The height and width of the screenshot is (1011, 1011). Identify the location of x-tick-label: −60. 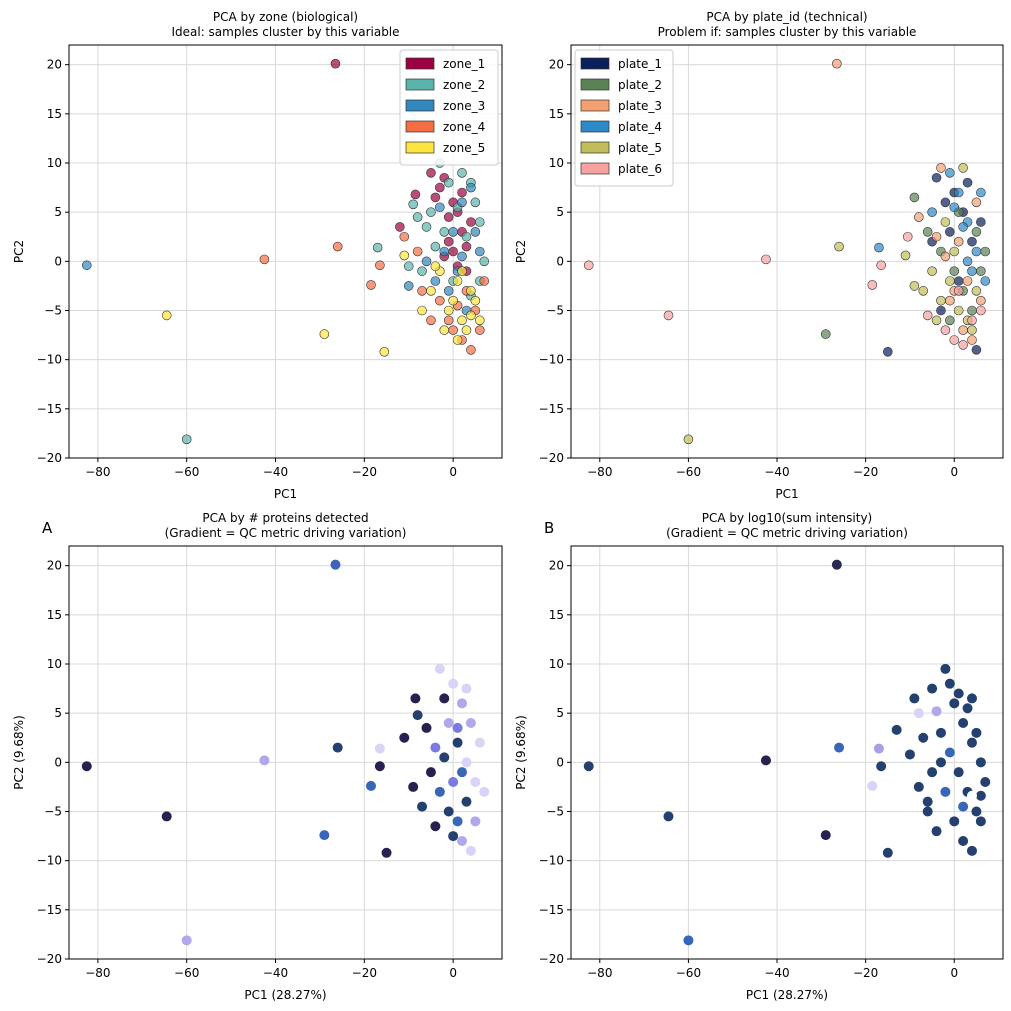
(688, 472).